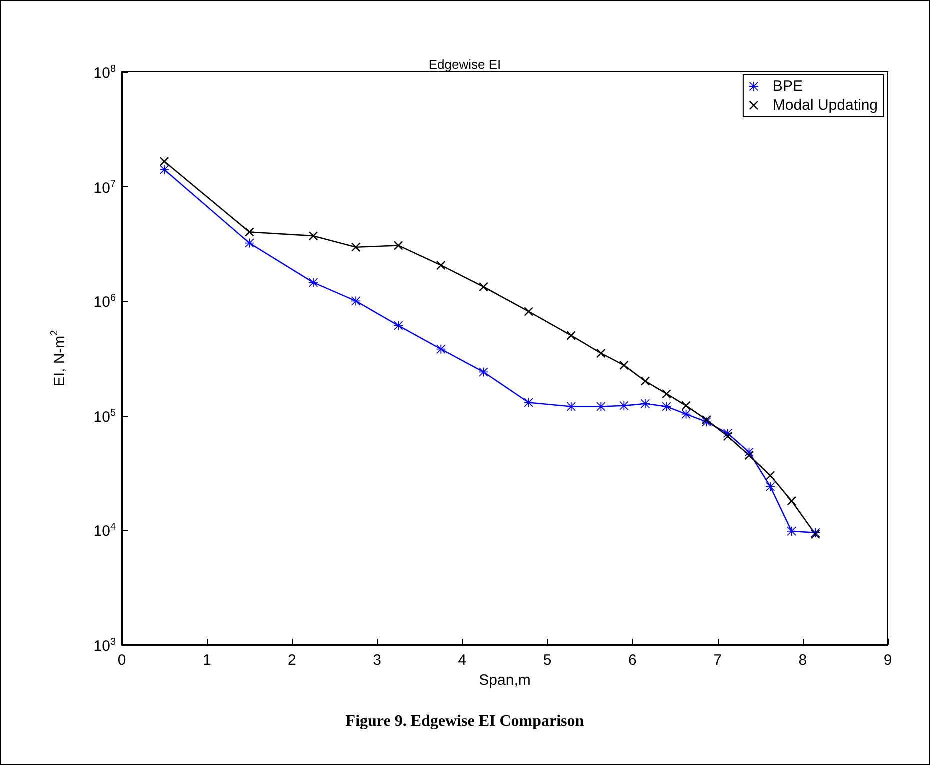 The image size is (930, 765). Describe the element at coordinates (505, 680) in the screenshot. I see `x-axis-title: Span,m` at that location.